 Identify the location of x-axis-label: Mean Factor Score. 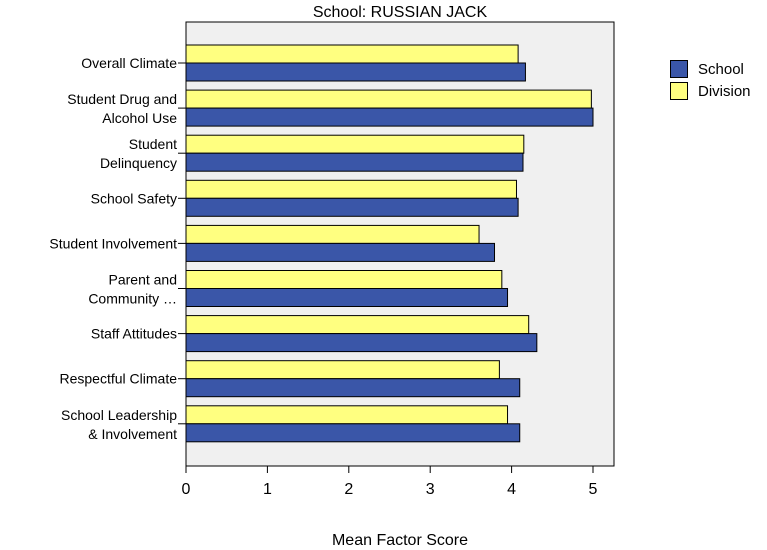
(400, 540).